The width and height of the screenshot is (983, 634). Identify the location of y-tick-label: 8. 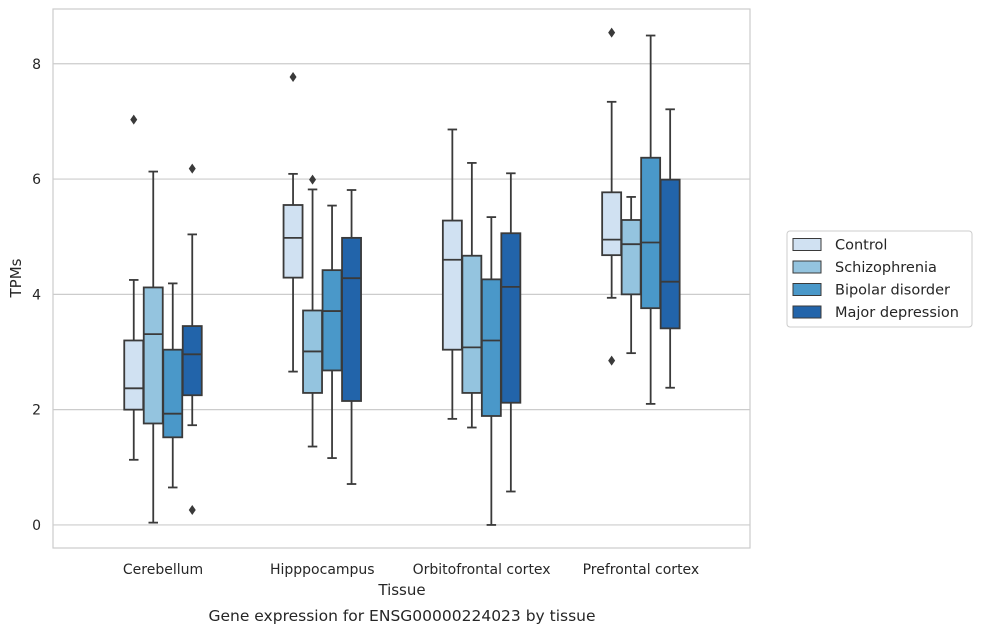
(36, 65).